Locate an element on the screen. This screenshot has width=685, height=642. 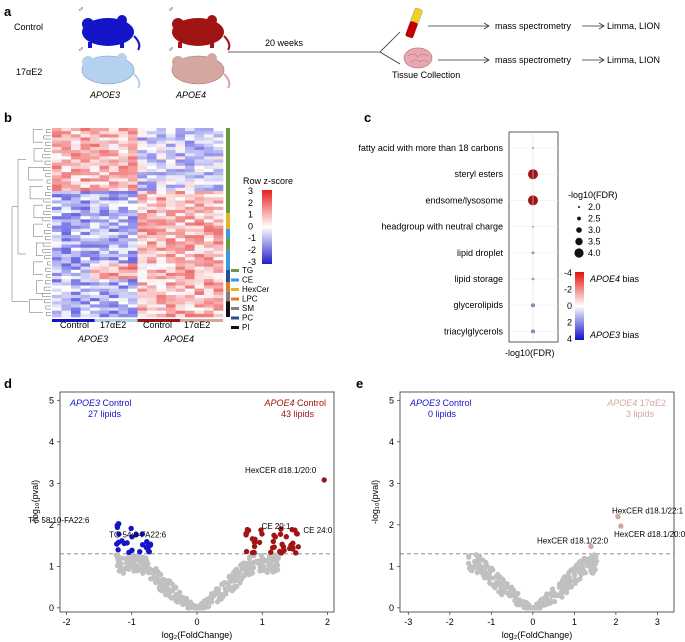
size-legend-label: 3.0 is located at coordinates (594, 230).